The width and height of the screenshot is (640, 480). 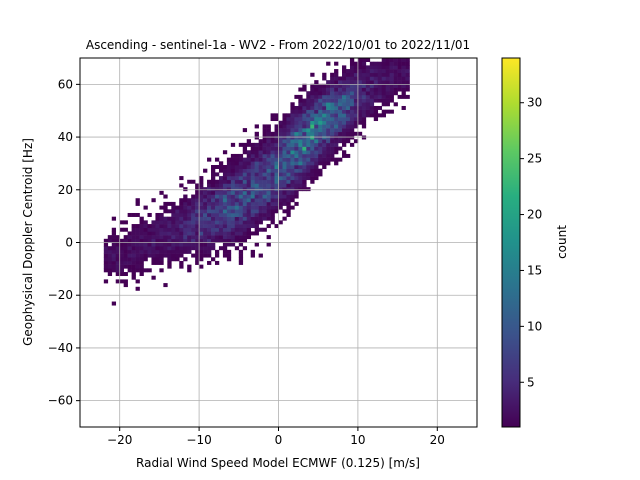 I want to click on colorbar-label: count, so click(x=562, y=242).